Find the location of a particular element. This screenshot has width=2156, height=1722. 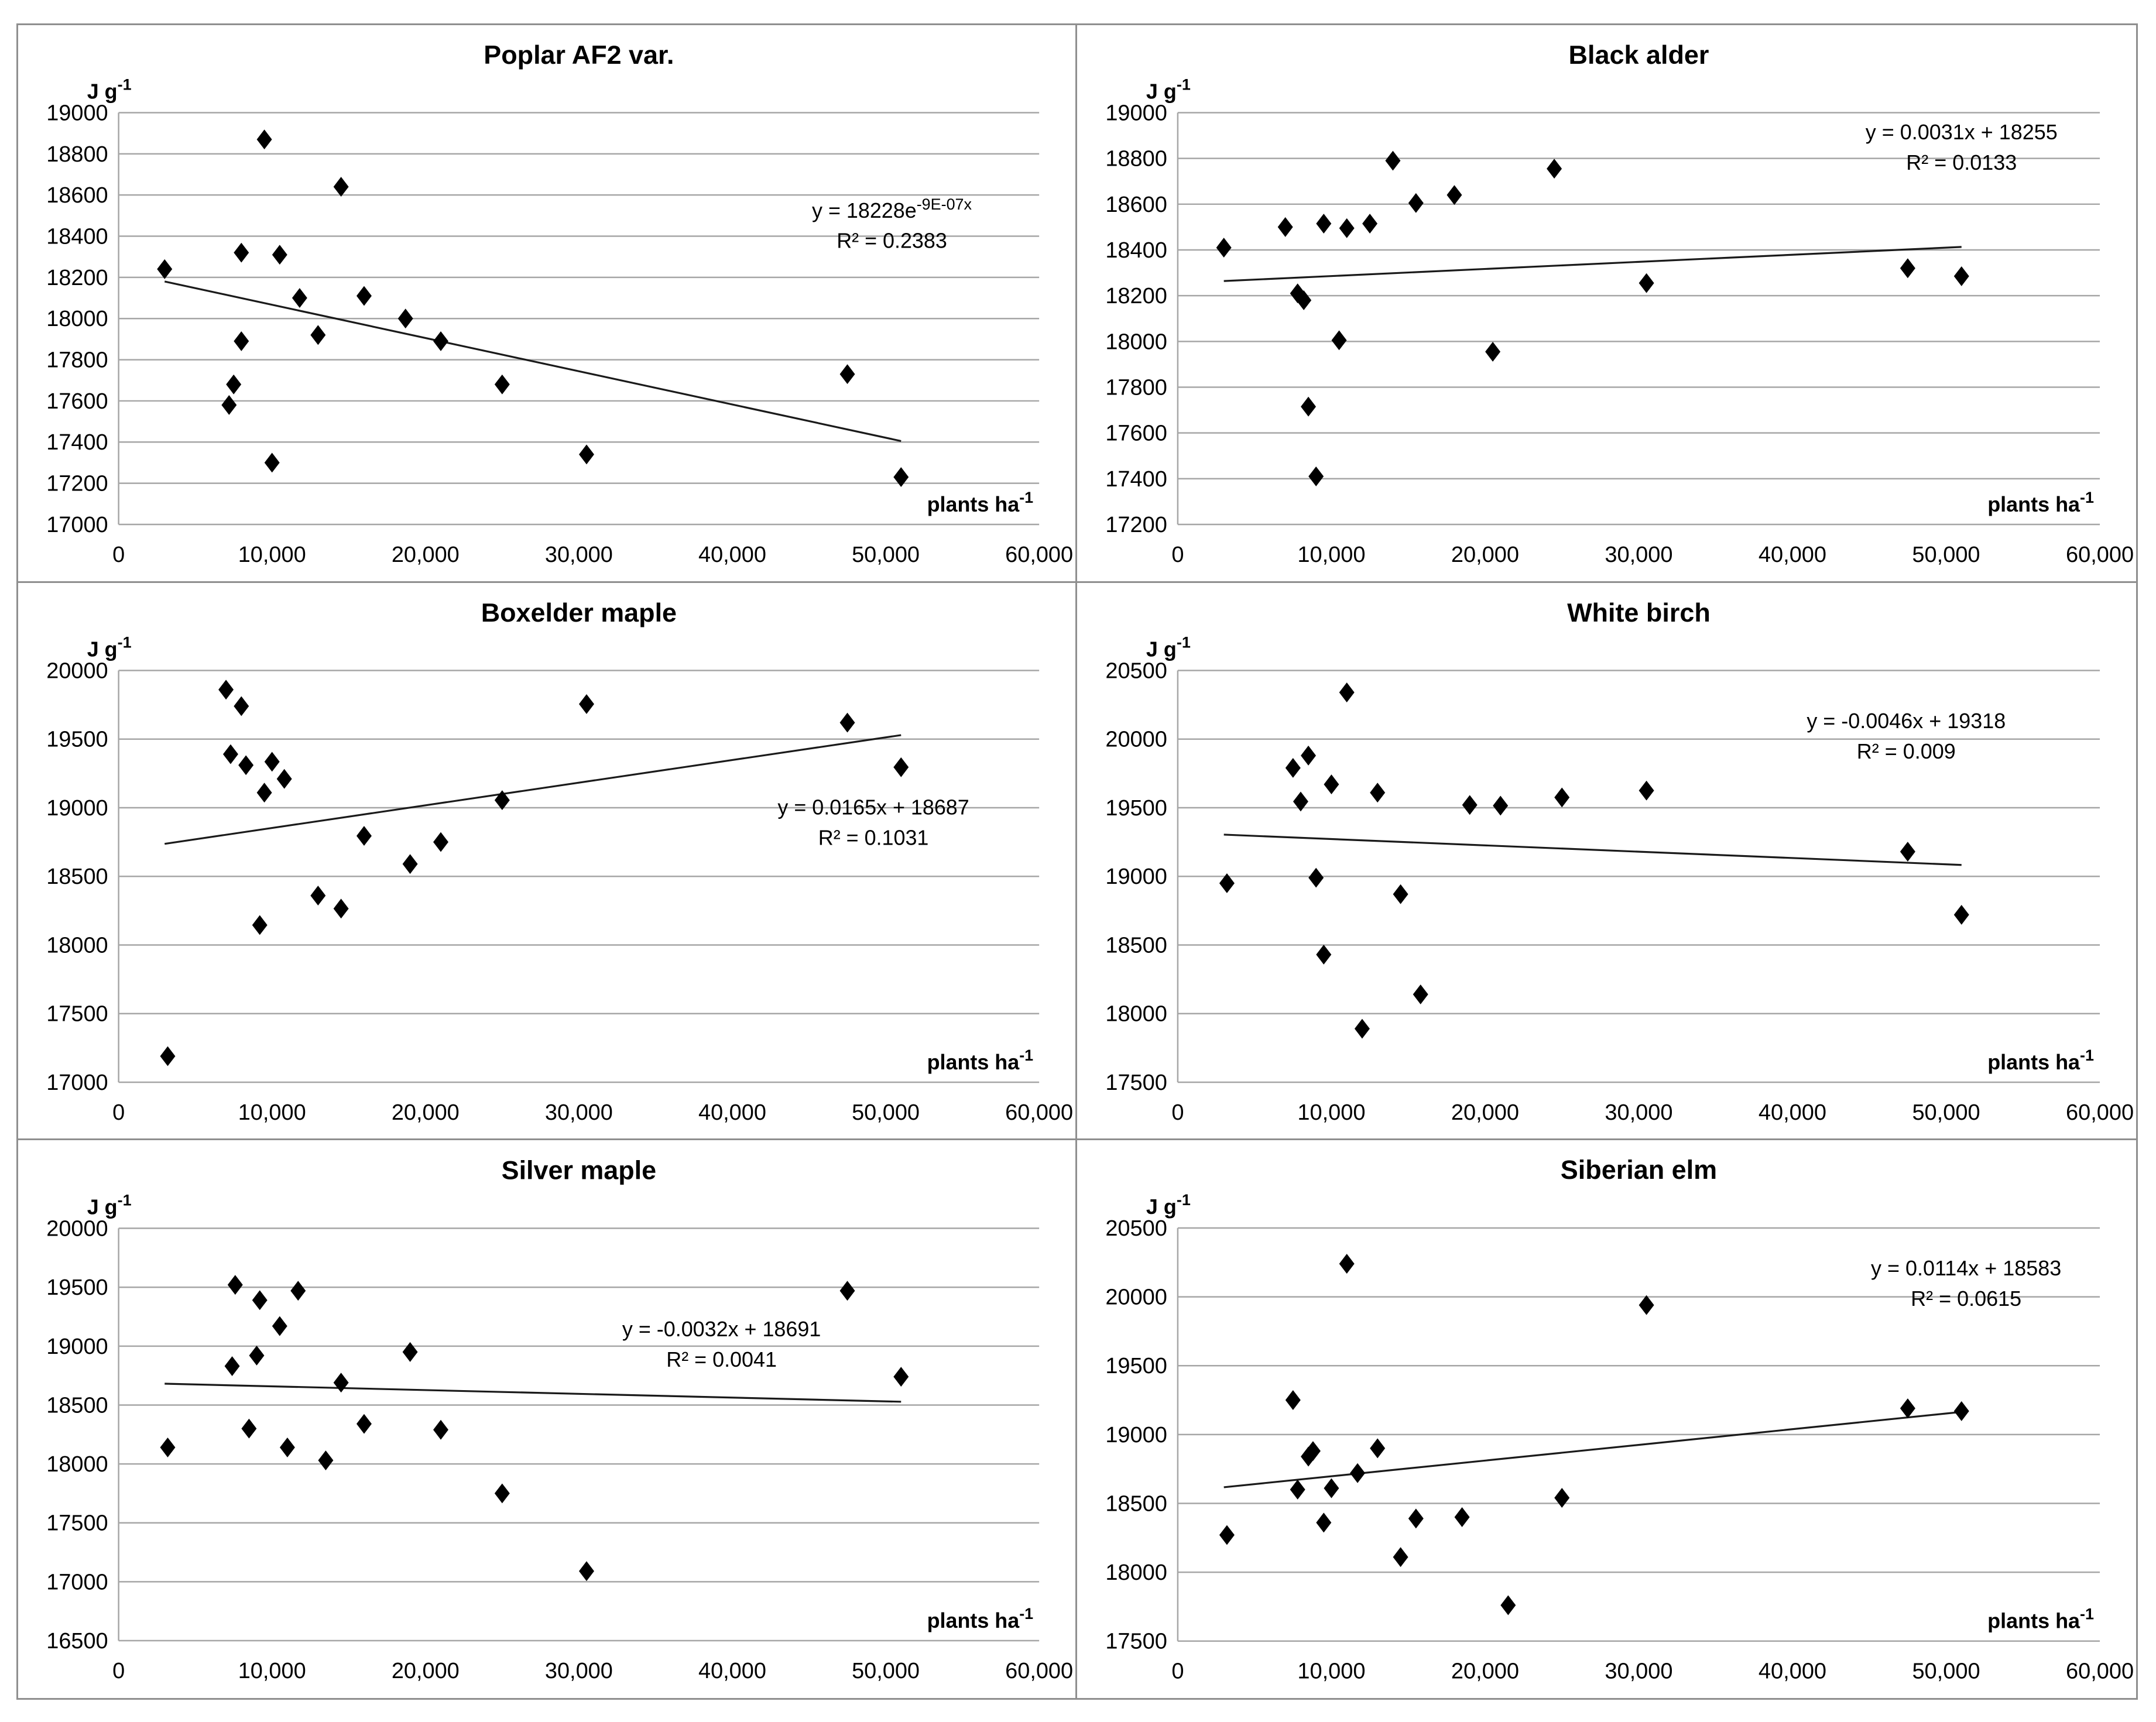

chart-title: Black alder is located at coordinates (1639, 55).